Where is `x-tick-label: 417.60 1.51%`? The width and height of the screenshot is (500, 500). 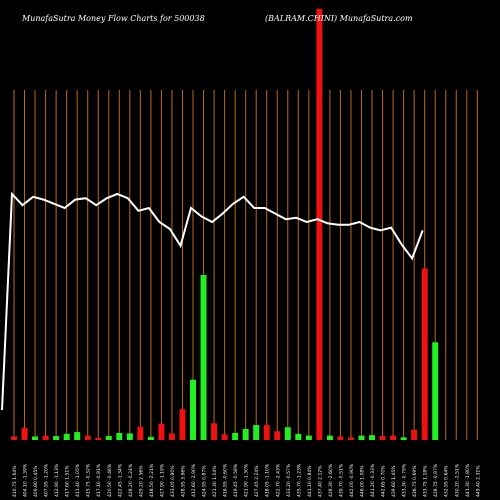 x-tick-label: 417.60 1.51% is located at coordinates (68, 481).